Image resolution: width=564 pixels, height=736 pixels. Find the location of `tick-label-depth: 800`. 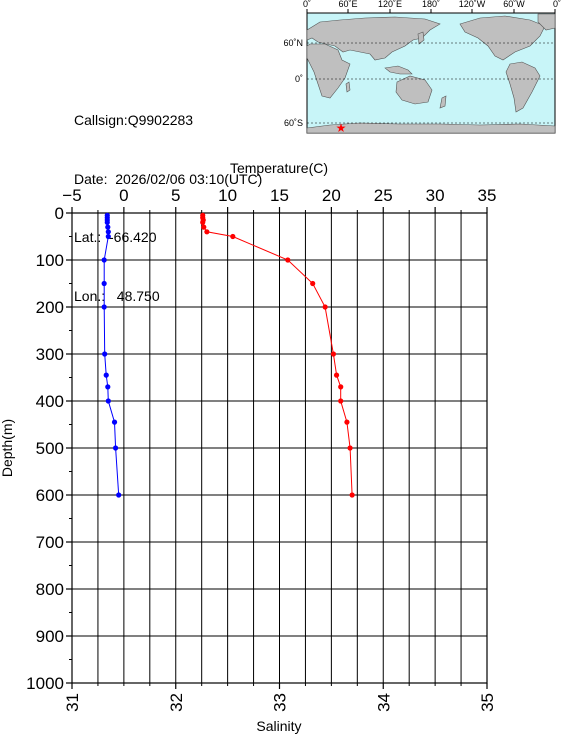

tick-label-depth: 800 is located at coordinates (50, 589).